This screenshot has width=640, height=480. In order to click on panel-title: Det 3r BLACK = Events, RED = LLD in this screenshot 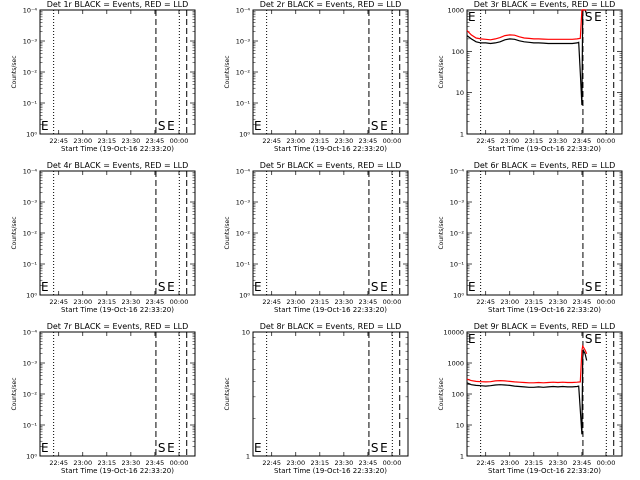, I will do `click(545, 4)`.